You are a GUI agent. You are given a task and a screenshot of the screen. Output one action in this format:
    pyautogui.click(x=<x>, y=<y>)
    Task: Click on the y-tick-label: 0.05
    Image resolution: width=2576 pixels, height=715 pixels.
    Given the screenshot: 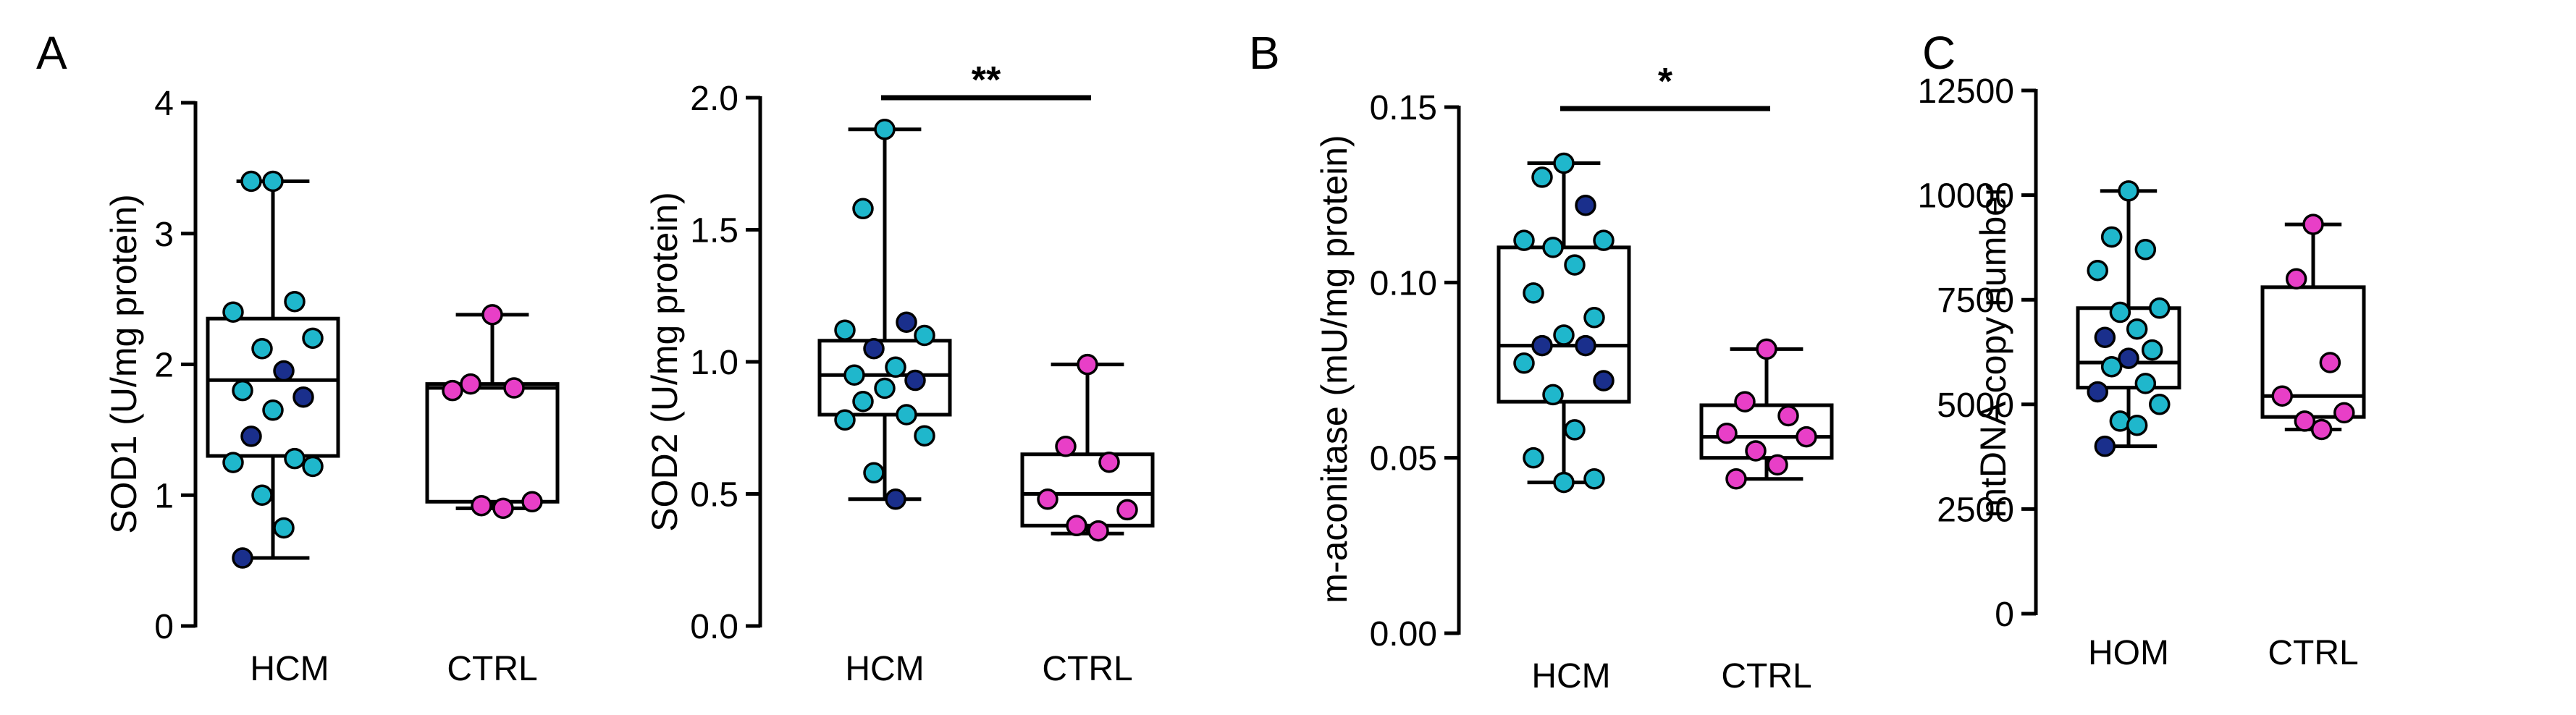 What is the action you would take?
    pyautogui.click(x=1403, y=459)
    